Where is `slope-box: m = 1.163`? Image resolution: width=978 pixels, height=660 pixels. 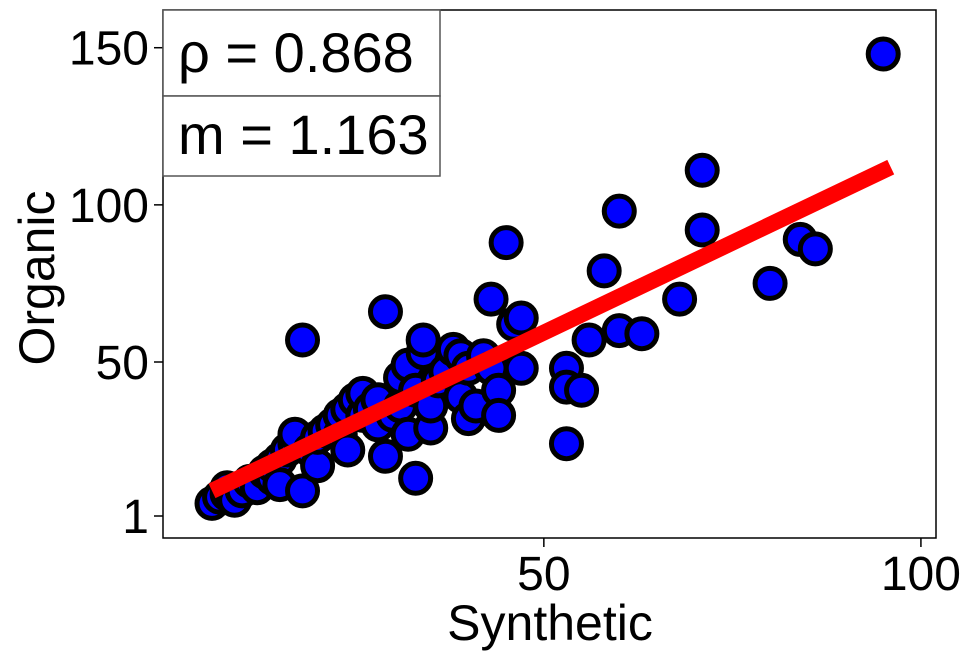
slope-box: m = 1.163 is located at coordinates (301, 136).